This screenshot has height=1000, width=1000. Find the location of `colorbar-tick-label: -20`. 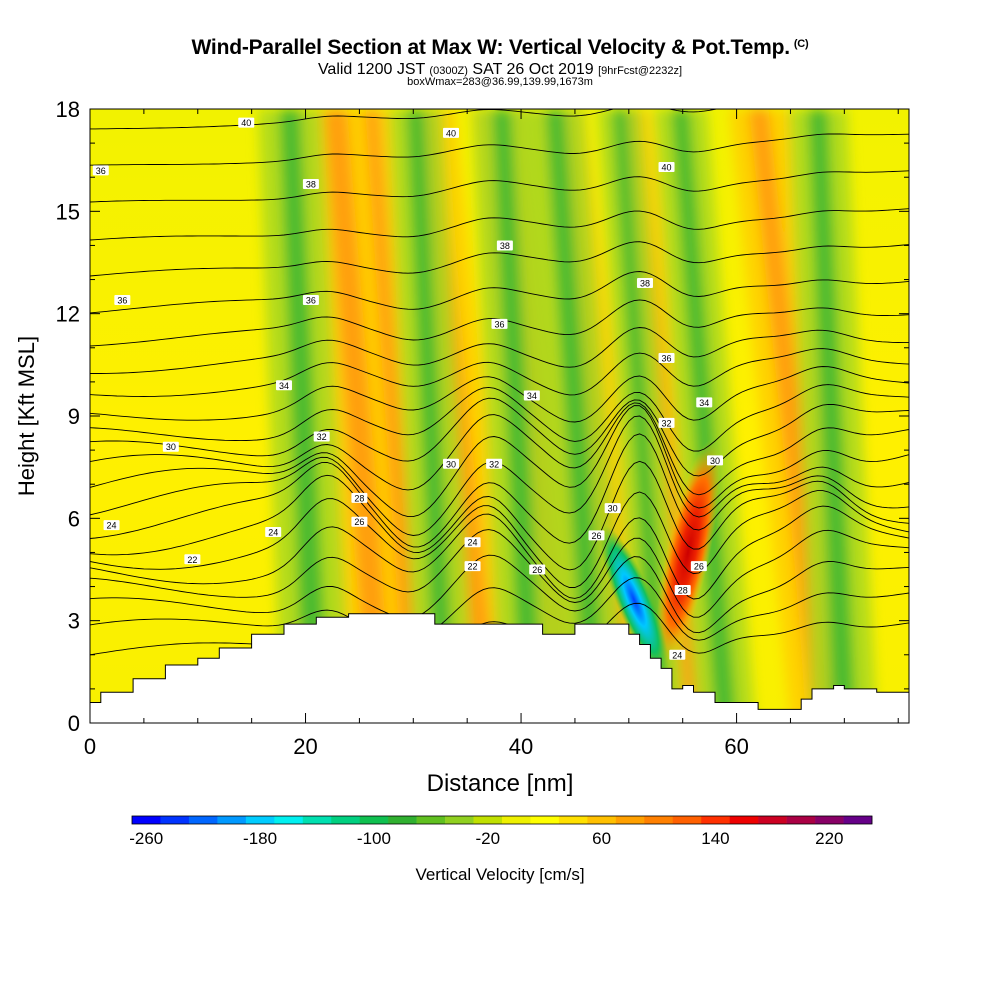

colorbar-tick-label: -20 is located at coordinates (487, 838).